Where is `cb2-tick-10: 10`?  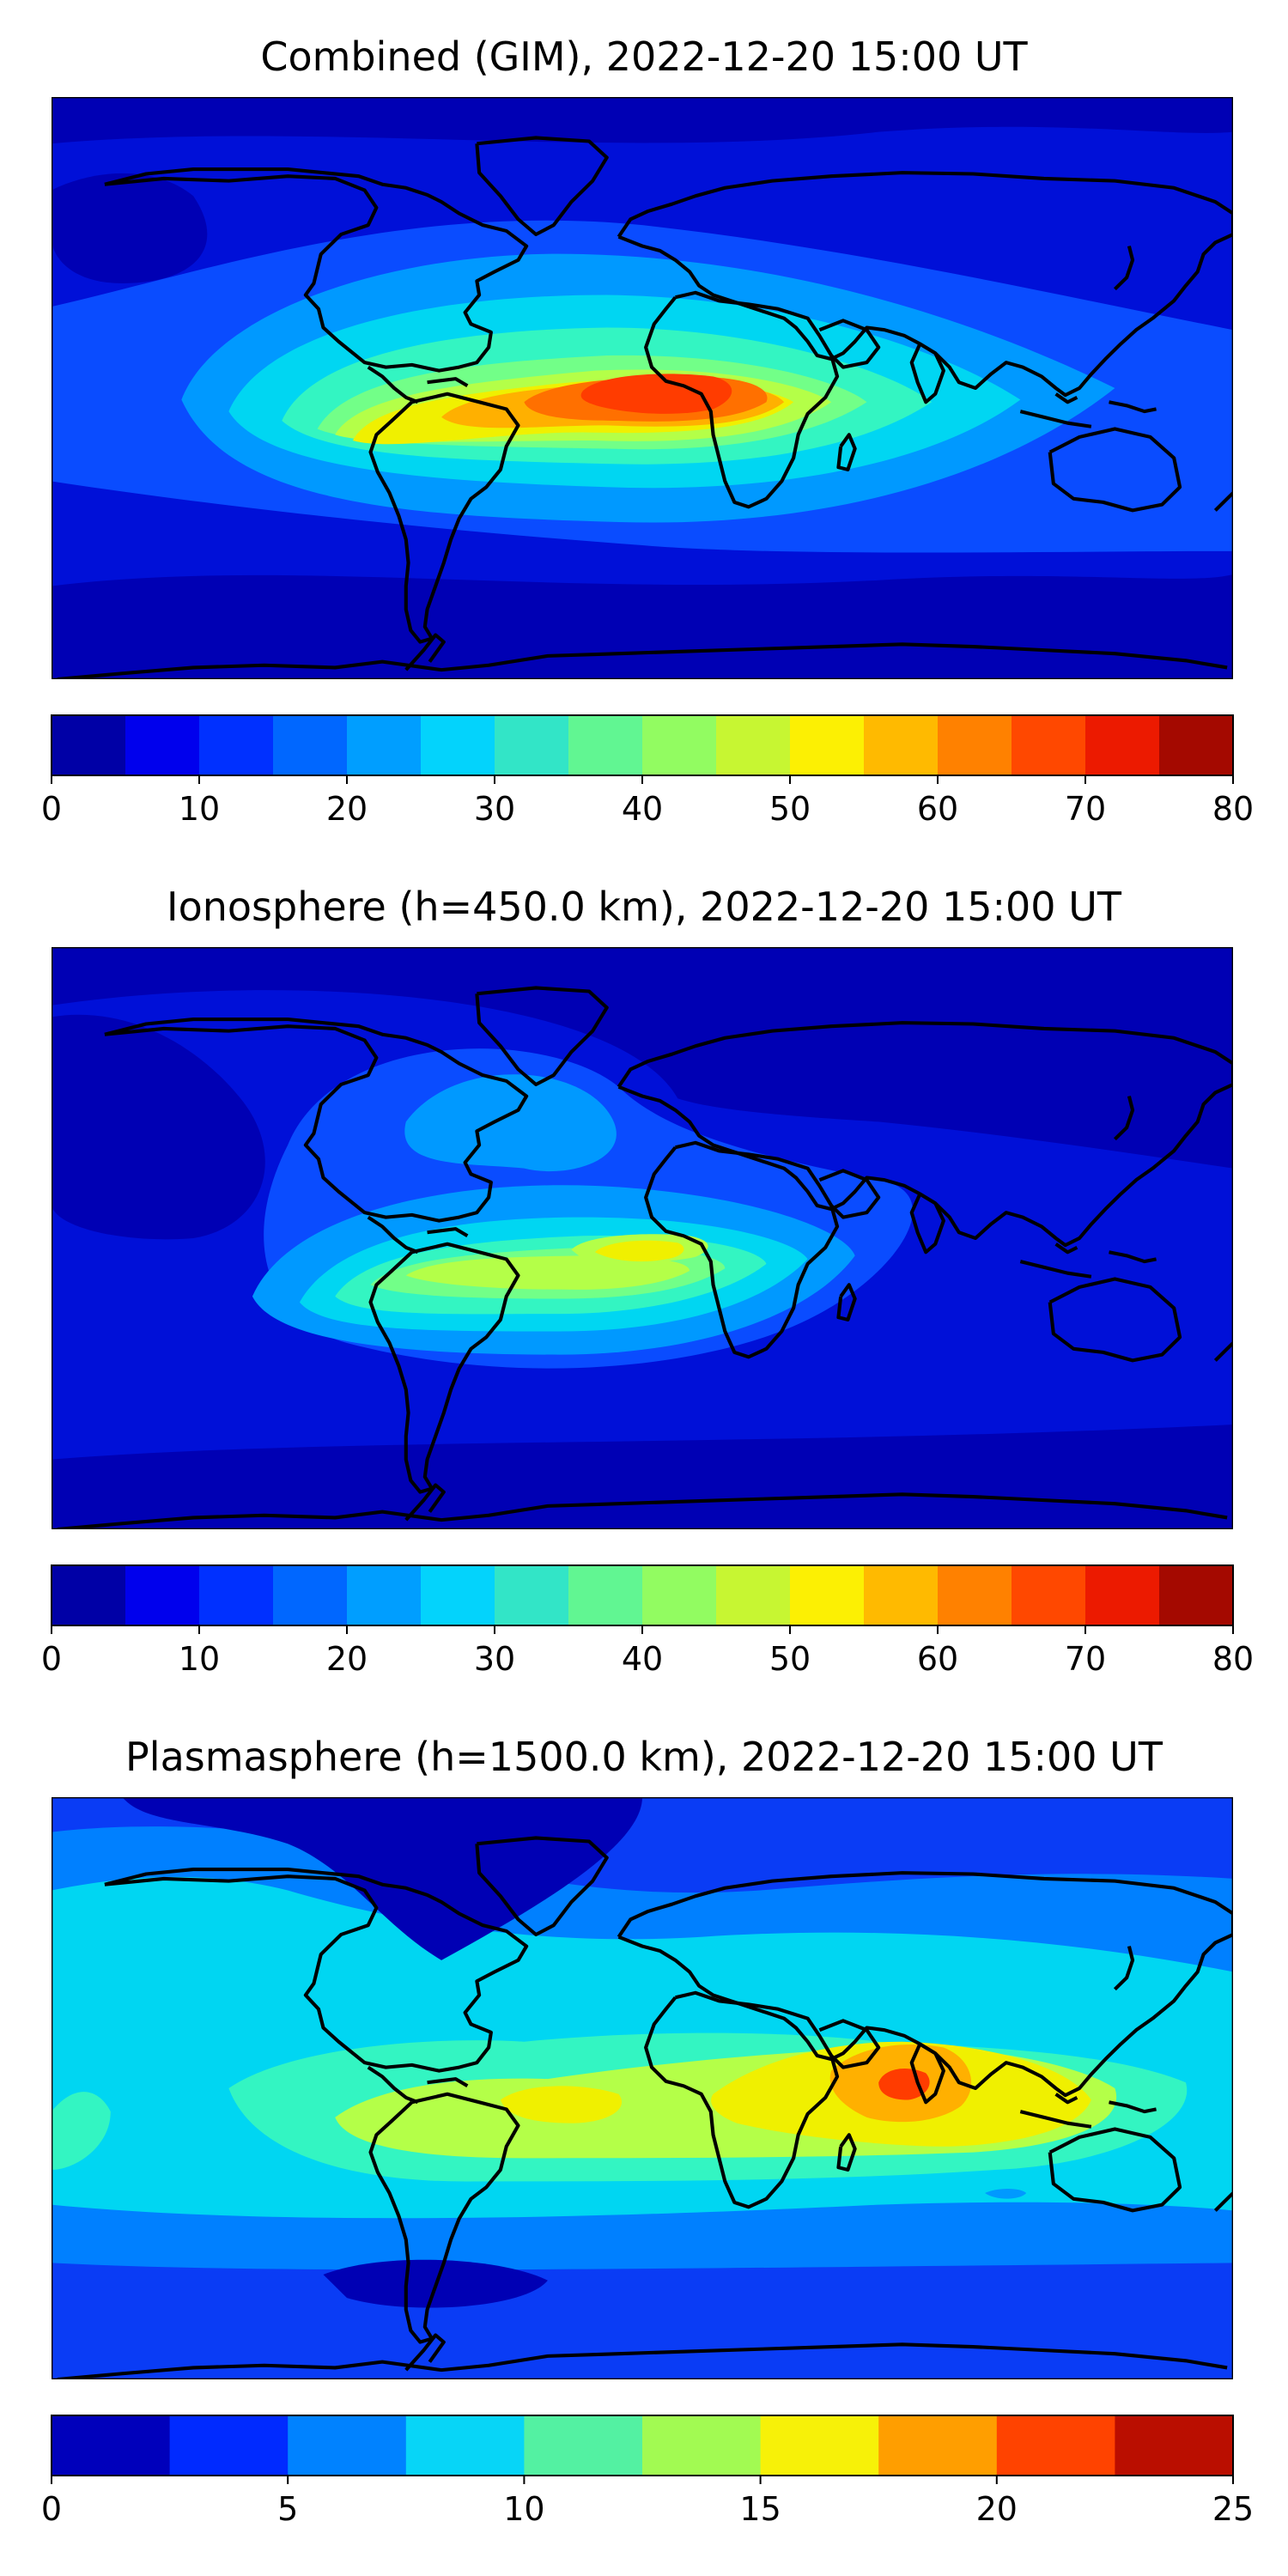
cb2-tick-10: 10 is located at coordinates (199, 1659).